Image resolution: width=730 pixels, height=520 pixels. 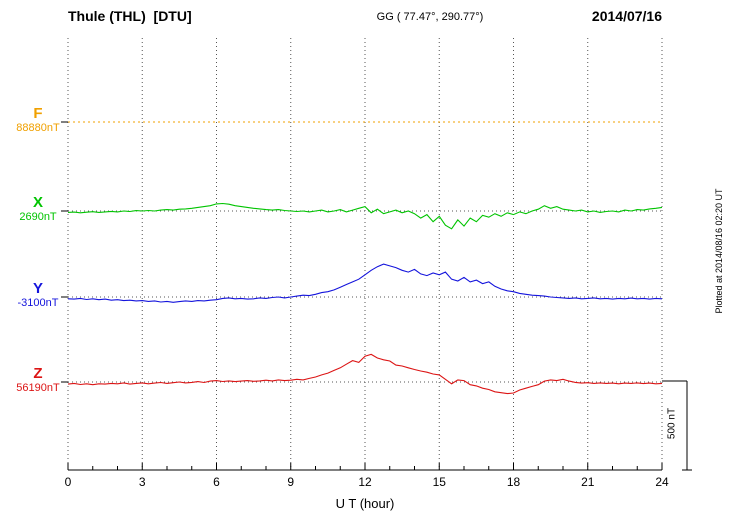 I want to click on geographic-coordinates: GG ( 77.47°, 290.77°), so click(x=430, y=17).